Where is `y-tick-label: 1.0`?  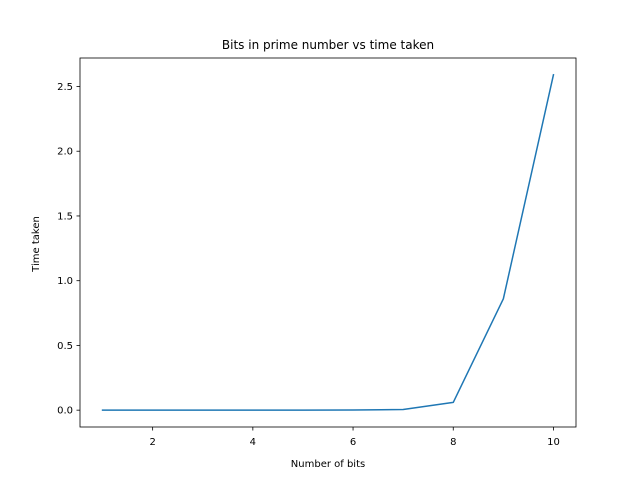
y-tick-label: 1.0 is located at coordinates (65, 281).